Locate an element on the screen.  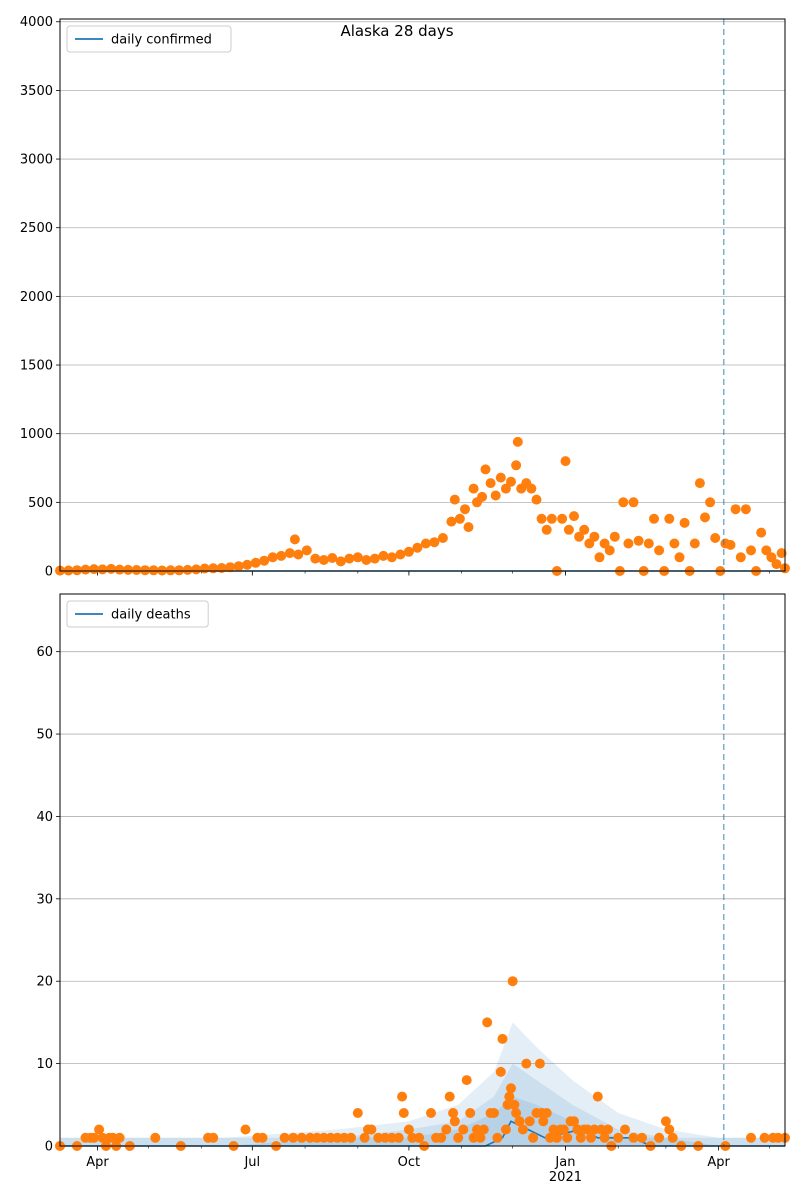
x-year-label: 2021 is located at coordinates (565, 1177).